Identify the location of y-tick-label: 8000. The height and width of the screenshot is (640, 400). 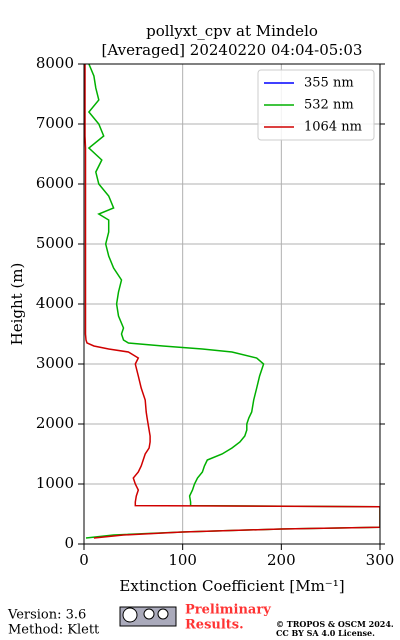
(55, 63).